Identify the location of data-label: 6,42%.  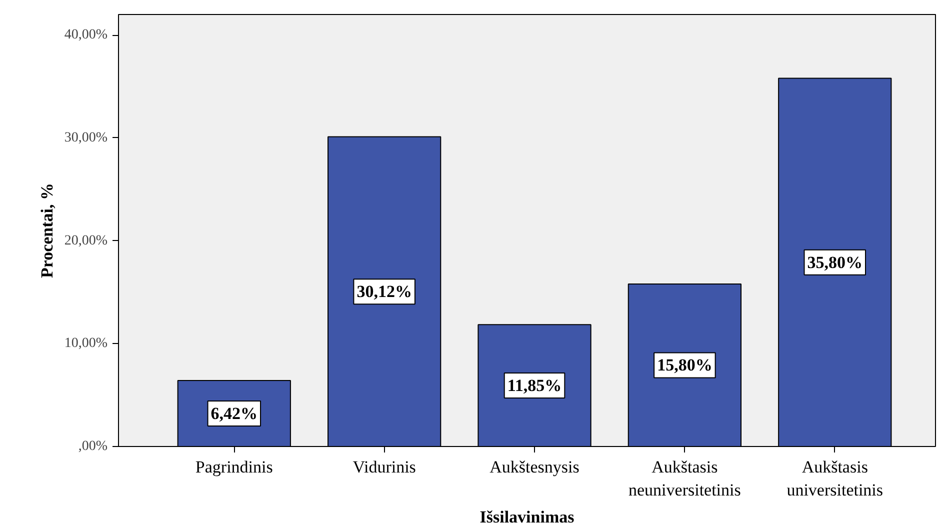
(234, 413).